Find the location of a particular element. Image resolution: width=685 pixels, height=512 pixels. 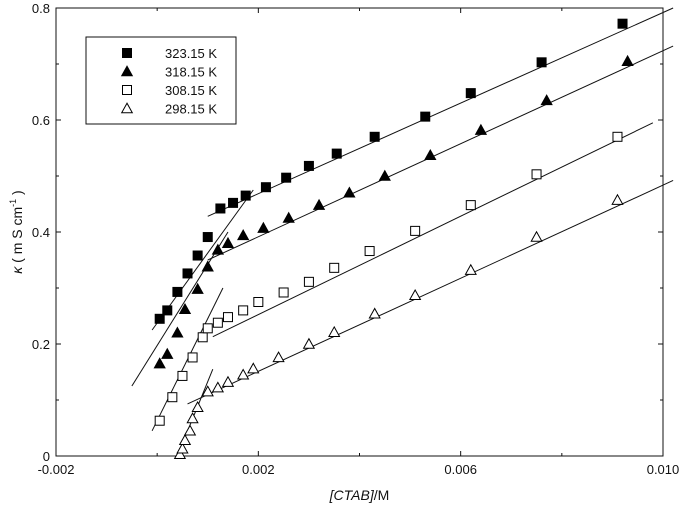

y-axis-label: κ ( m S cm-1 ) is located at coordinates (16, 231).